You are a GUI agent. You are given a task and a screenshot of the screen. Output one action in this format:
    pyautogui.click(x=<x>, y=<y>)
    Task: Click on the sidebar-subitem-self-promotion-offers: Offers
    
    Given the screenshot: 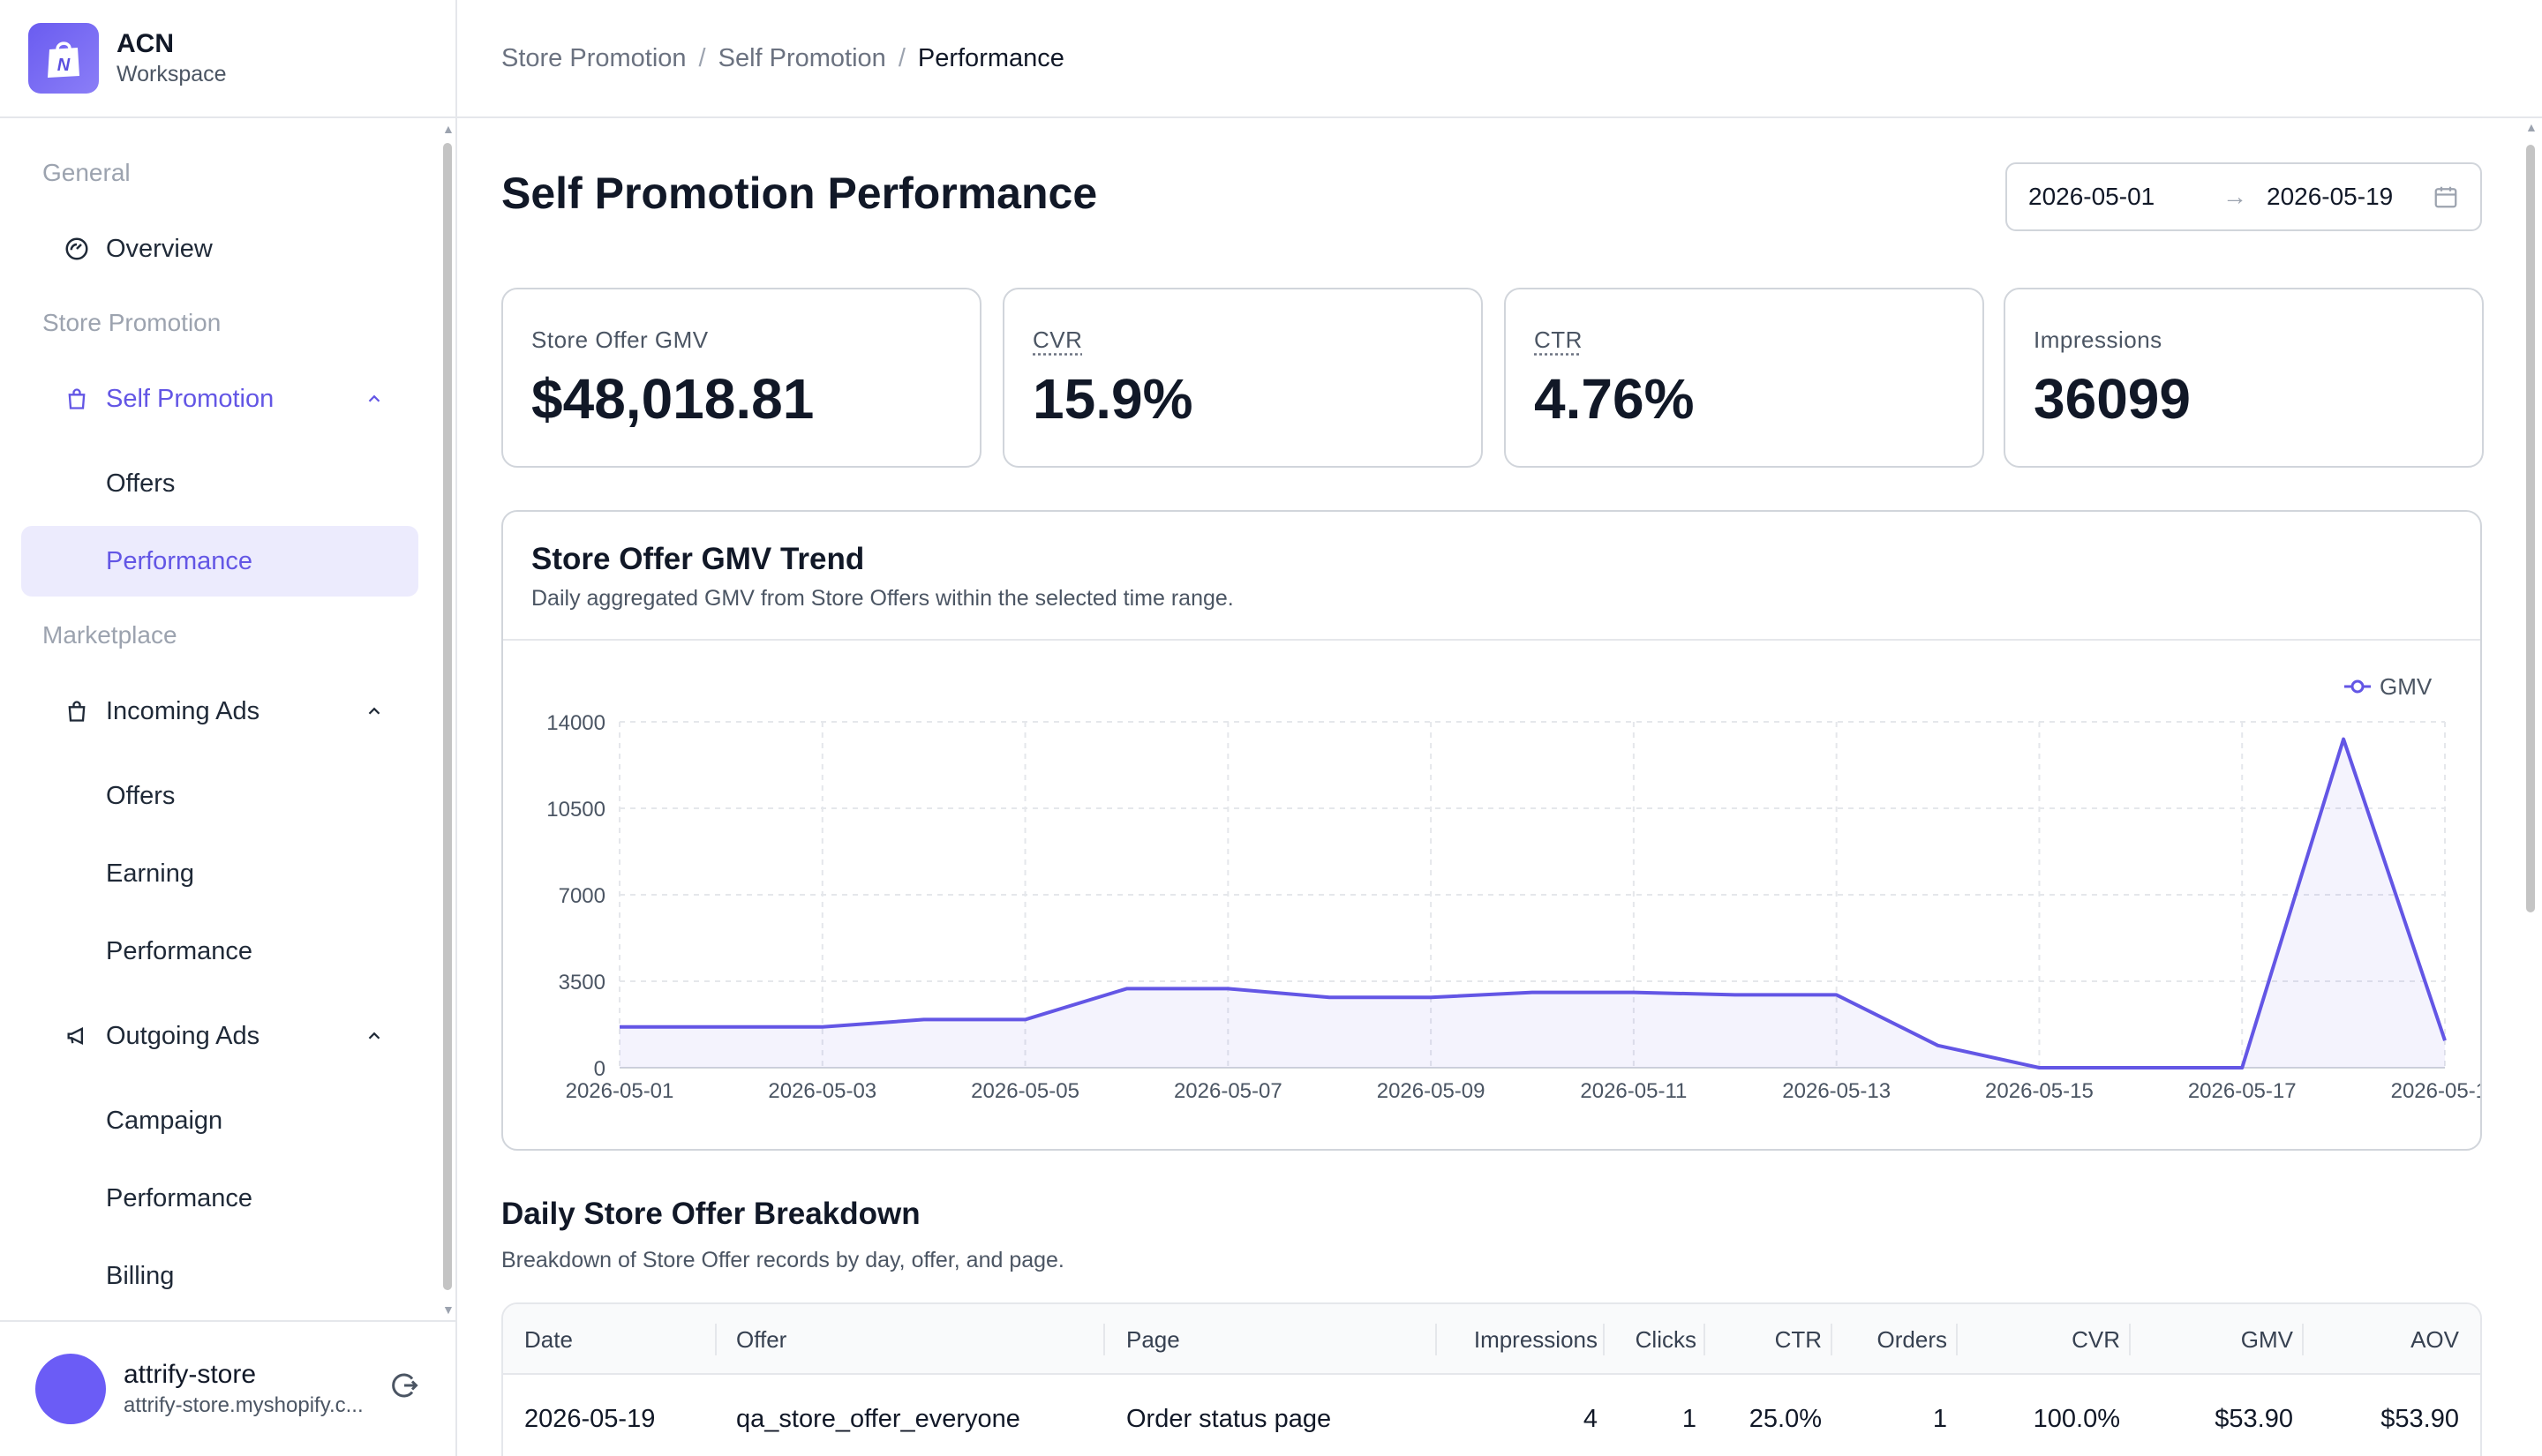 What is the action you would take?
    pyautogui.click(x=220, y=483)
    